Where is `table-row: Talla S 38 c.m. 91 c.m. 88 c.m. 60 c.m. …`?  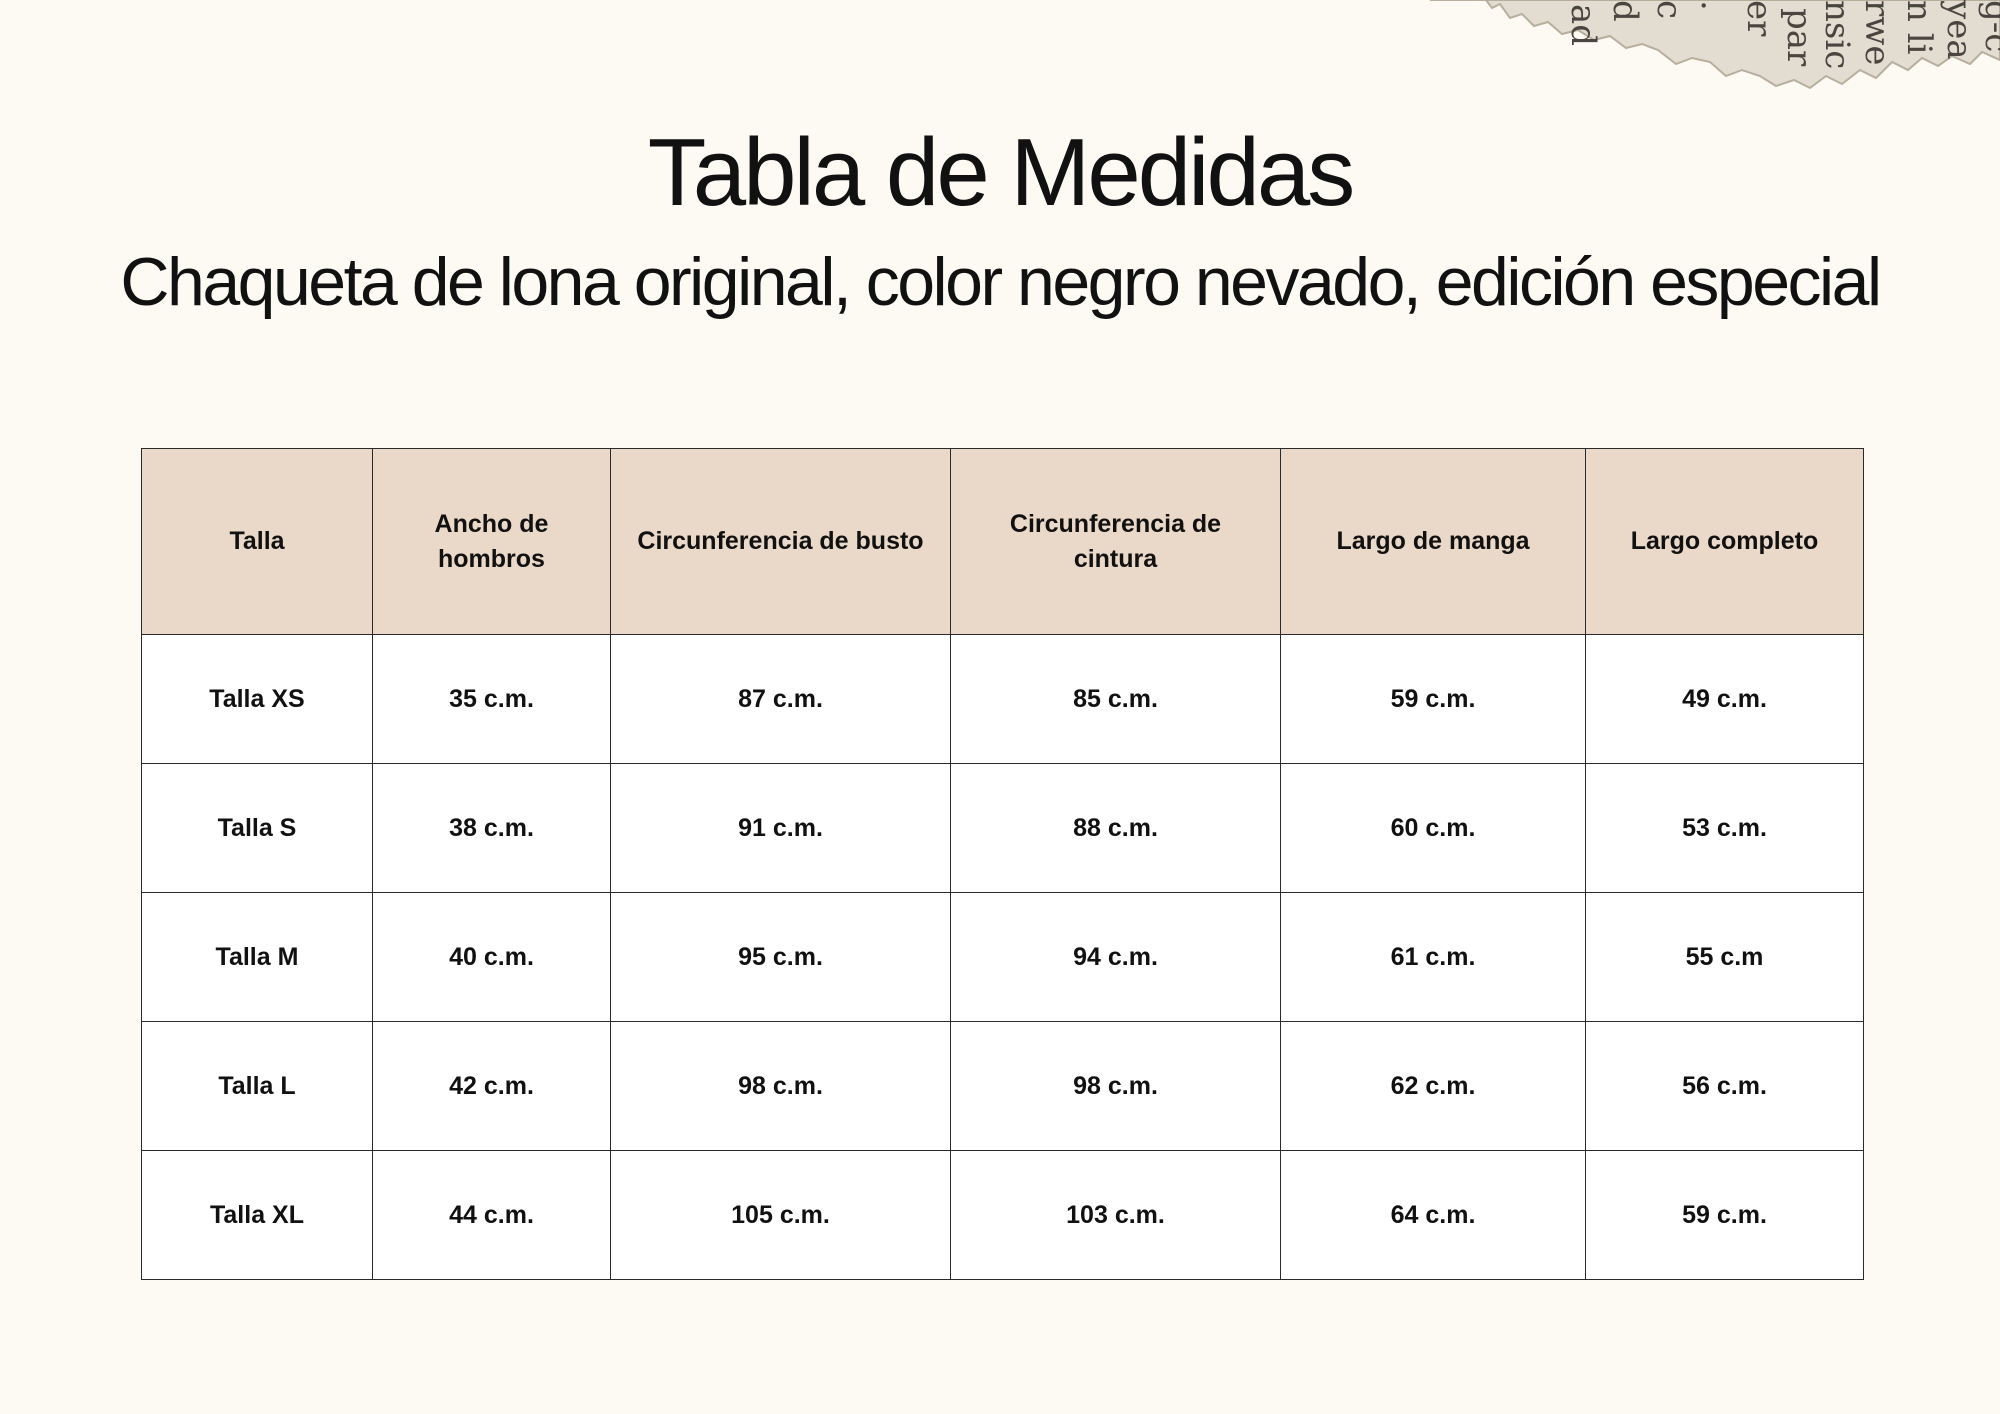 table-row: Talla S 38 c.m. 91 c.m. 88 c.m. 60 c.m. … is located at coordinates (1002, 828).